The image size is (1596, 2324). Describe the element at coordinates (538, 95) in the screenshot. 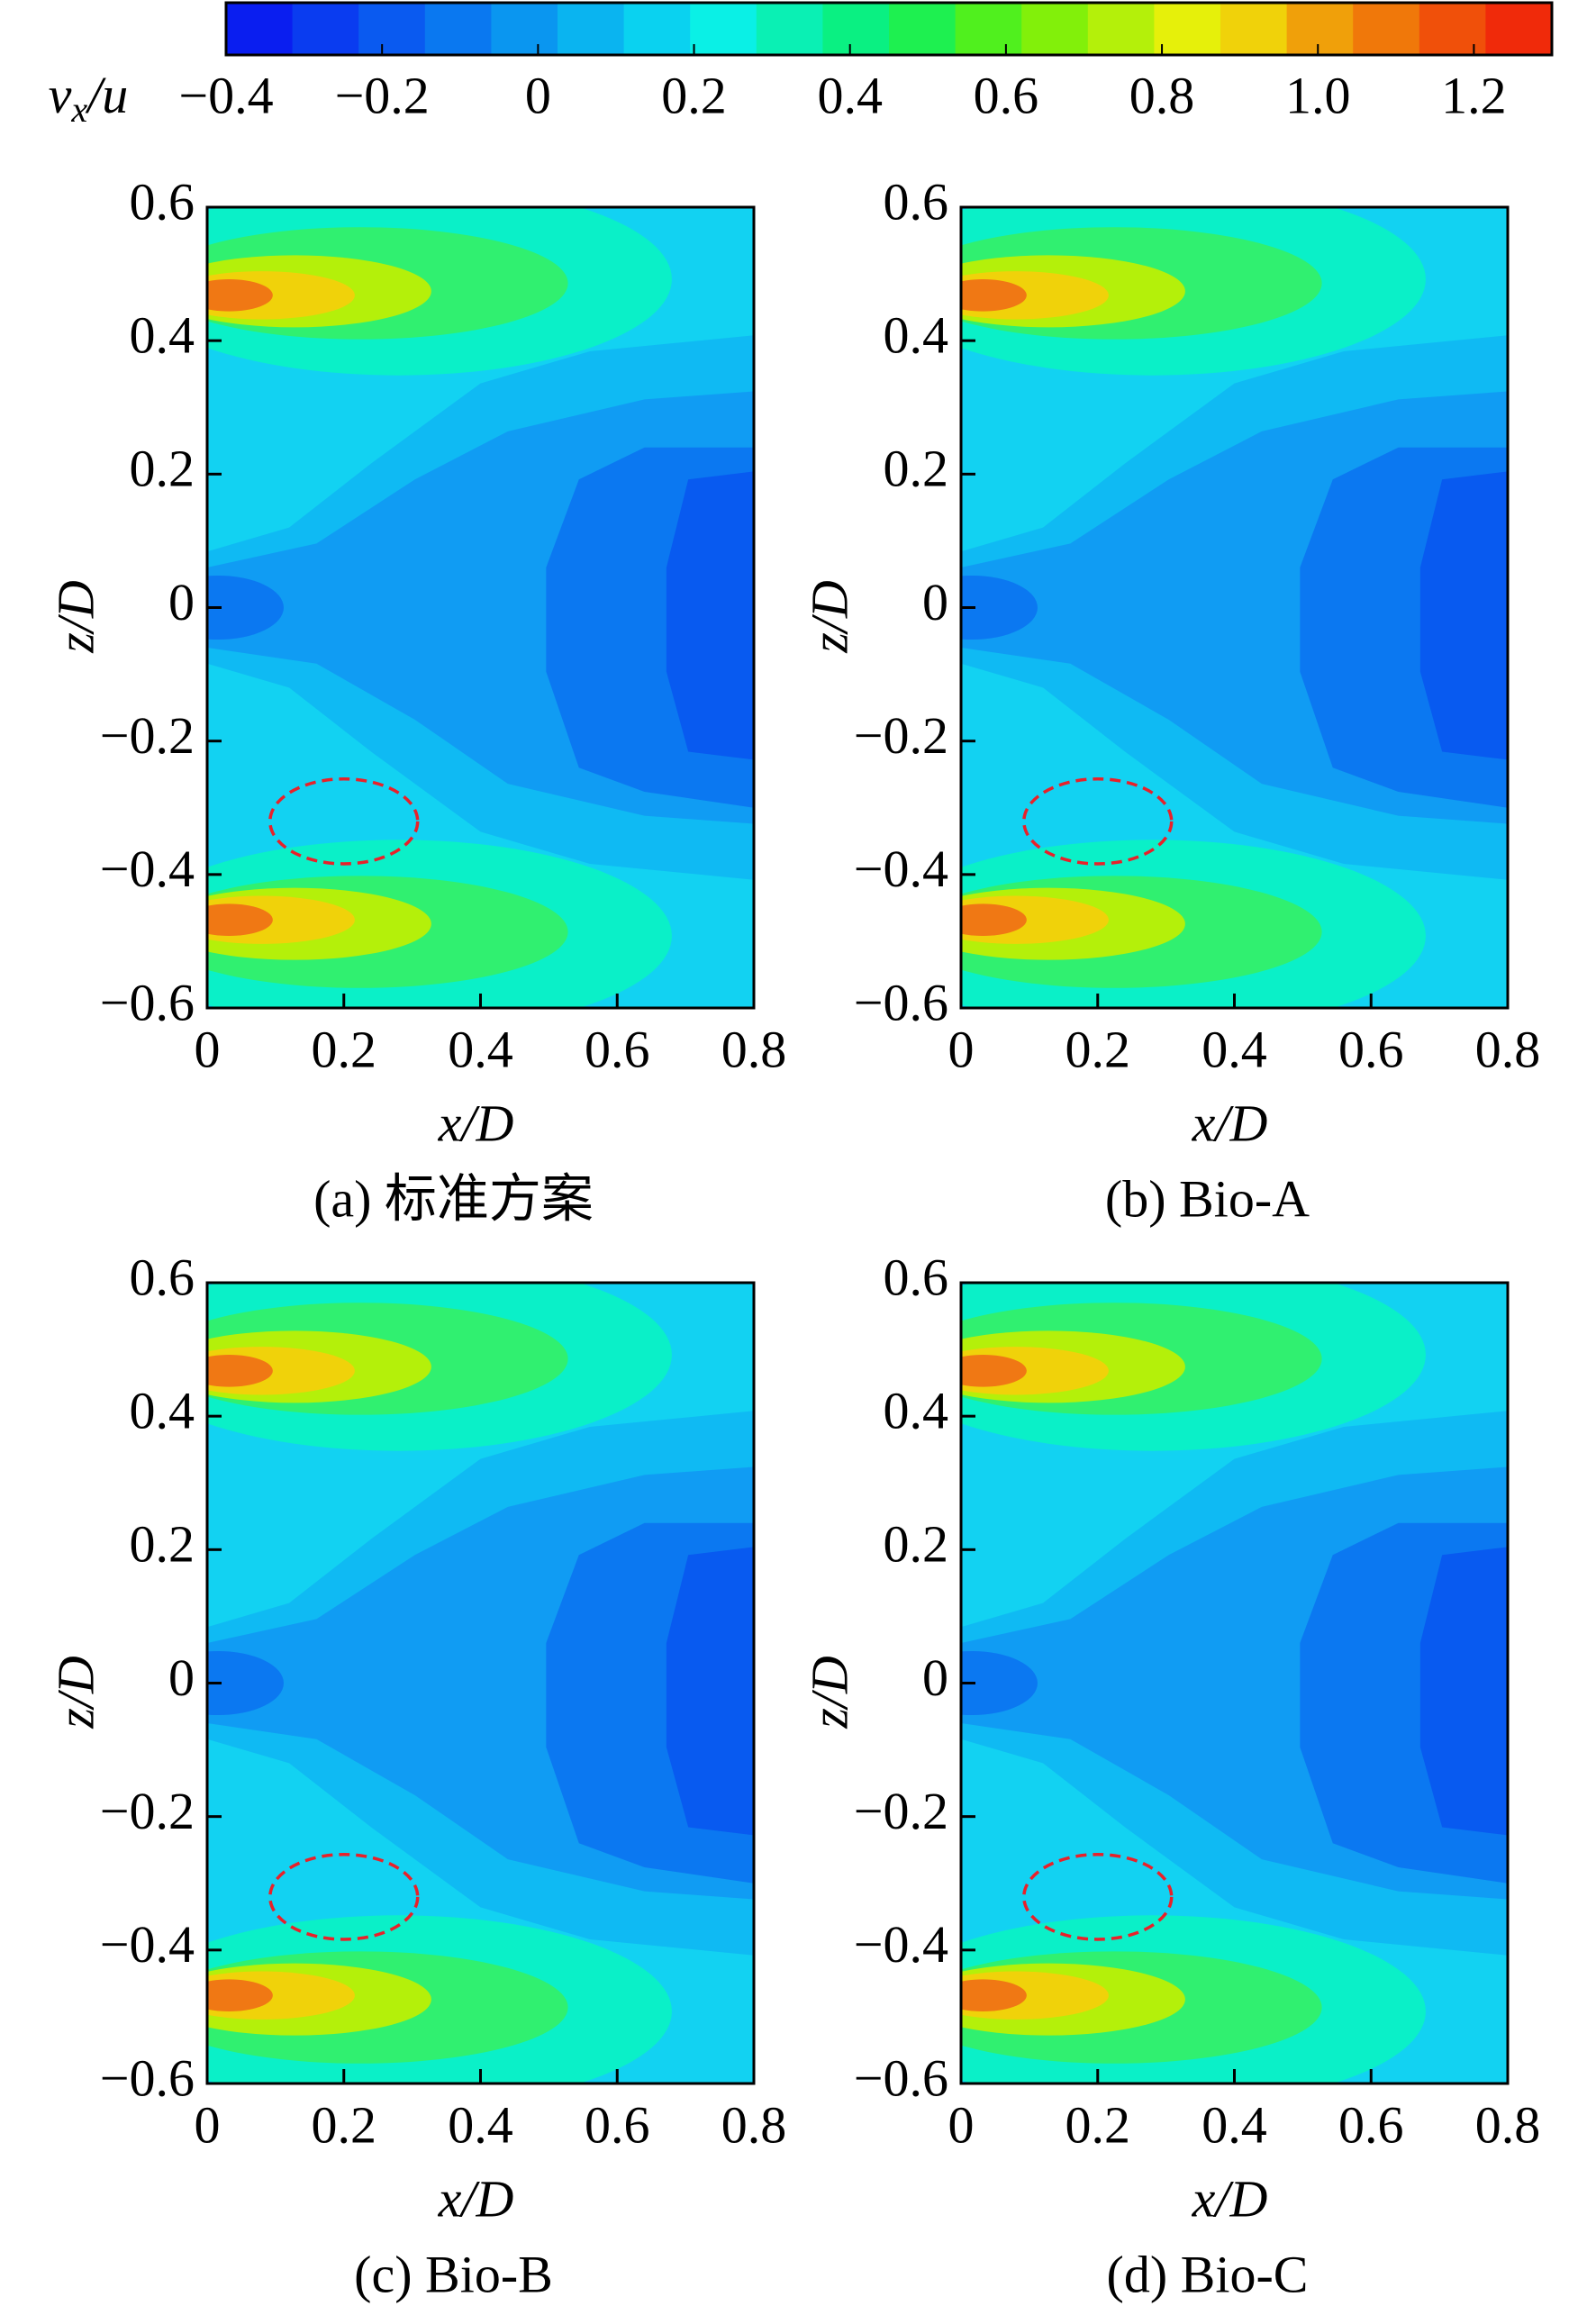

I see `colorbar-tick-label: 0` at that location.